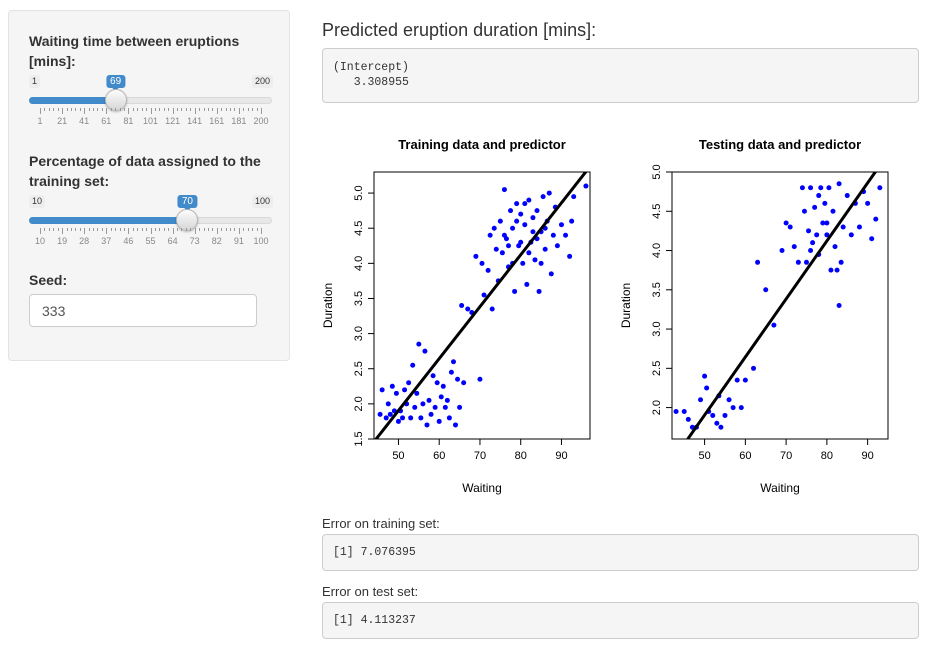  Describe the element at coordinates (84, 241) in the screenshot. I see `slider-tick-label: 28` at that location.